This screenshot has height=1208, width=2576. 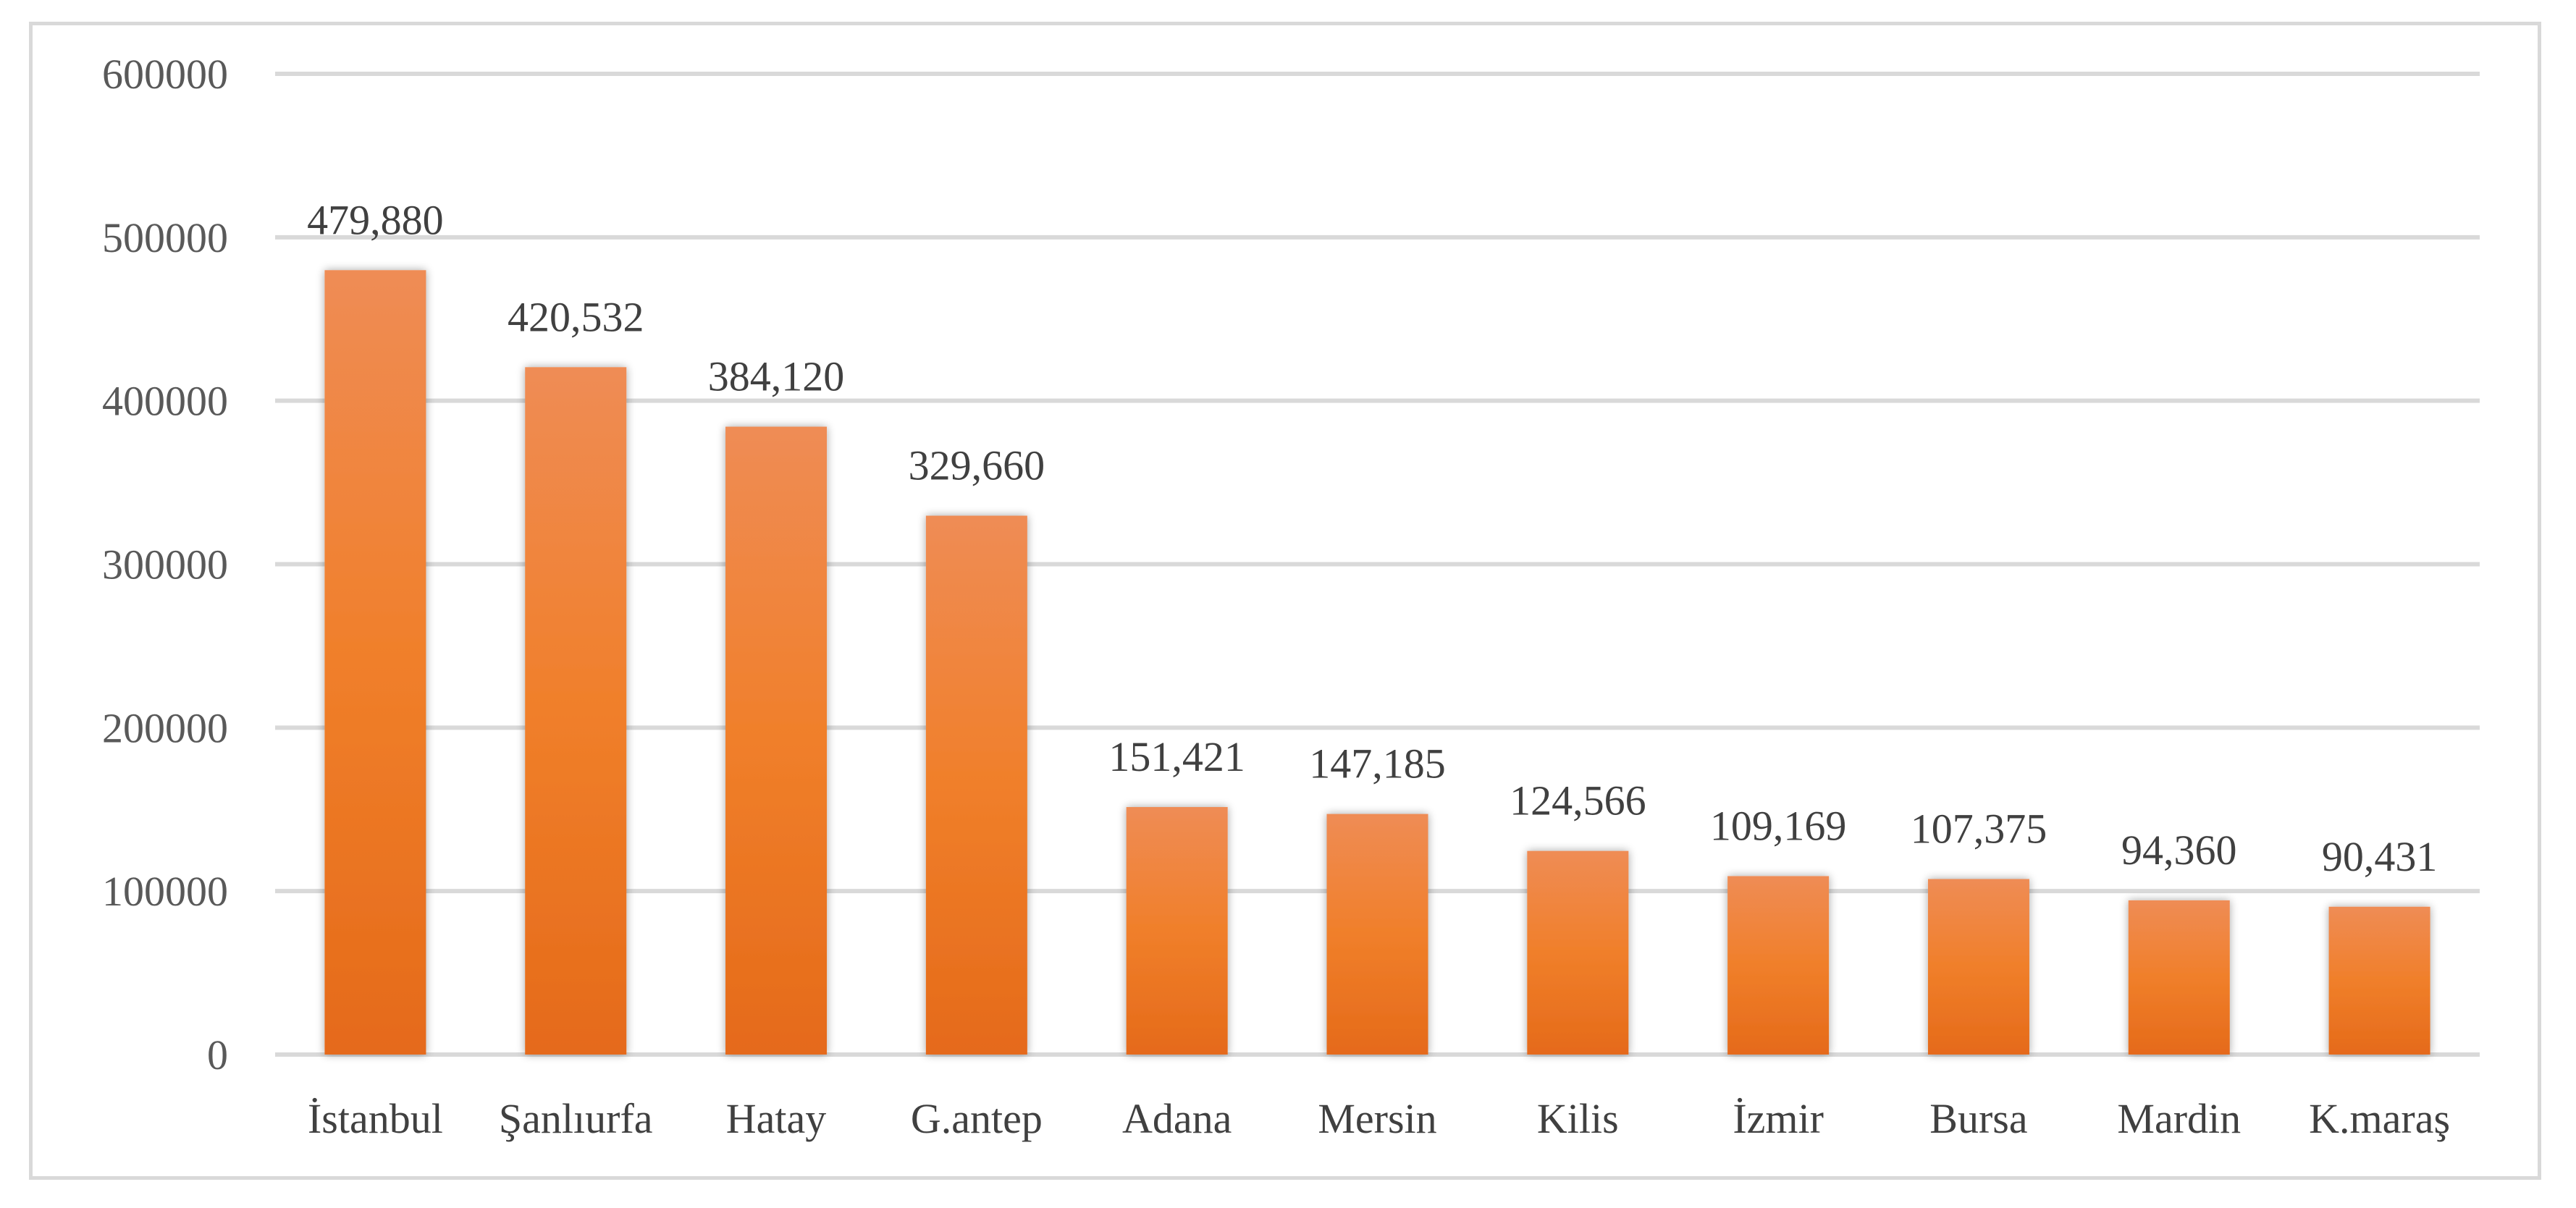 I want to click on category-label: Bursa, so click(x=1978, y=1118).